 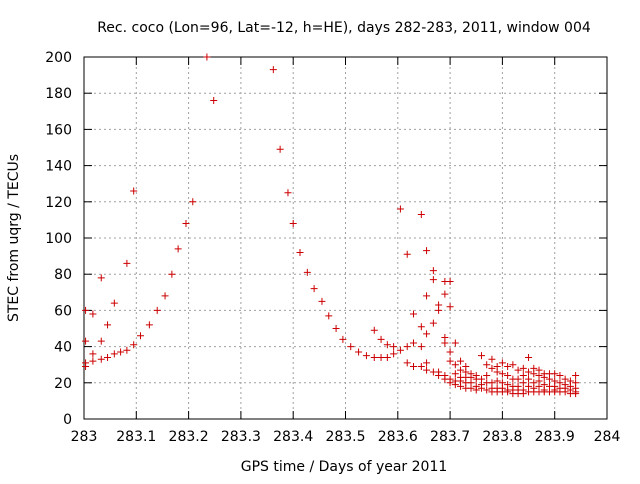 I want to click on x-tick-label: 283.8, so click(x=502, y=437).